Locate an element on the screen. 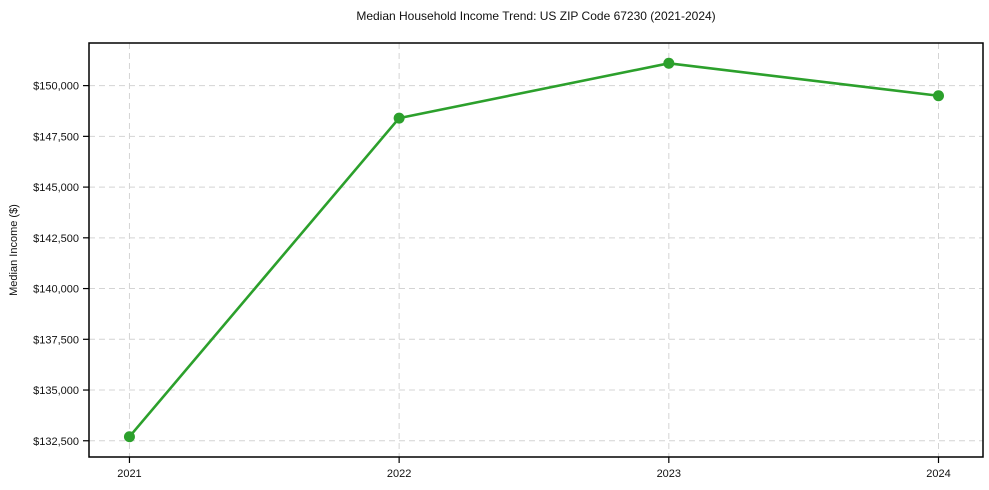 Image resolution: width=989 pixels, height=490 pixels. x-tick-label: 2024 is located at coordinates (938, 474).